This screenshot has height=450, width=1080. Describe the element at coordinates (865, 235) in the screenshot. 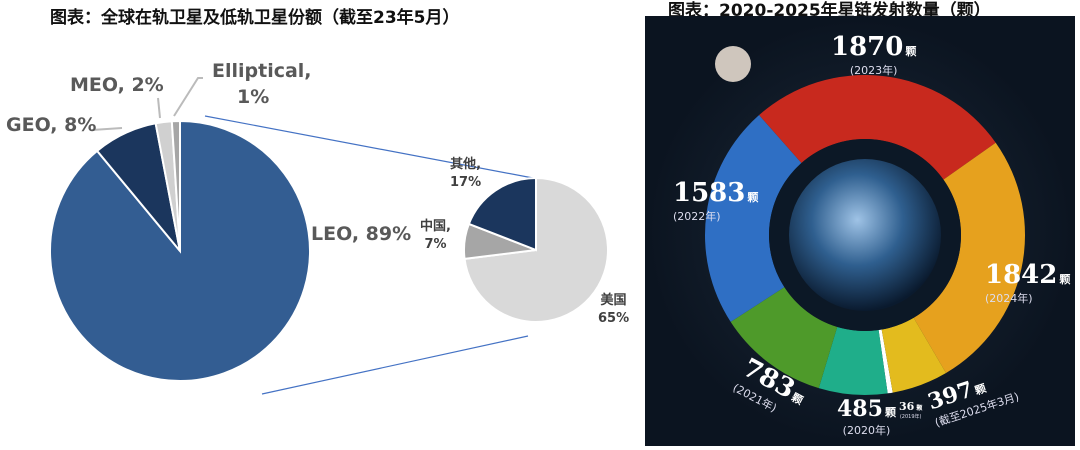

I see `earth-image` at that location.